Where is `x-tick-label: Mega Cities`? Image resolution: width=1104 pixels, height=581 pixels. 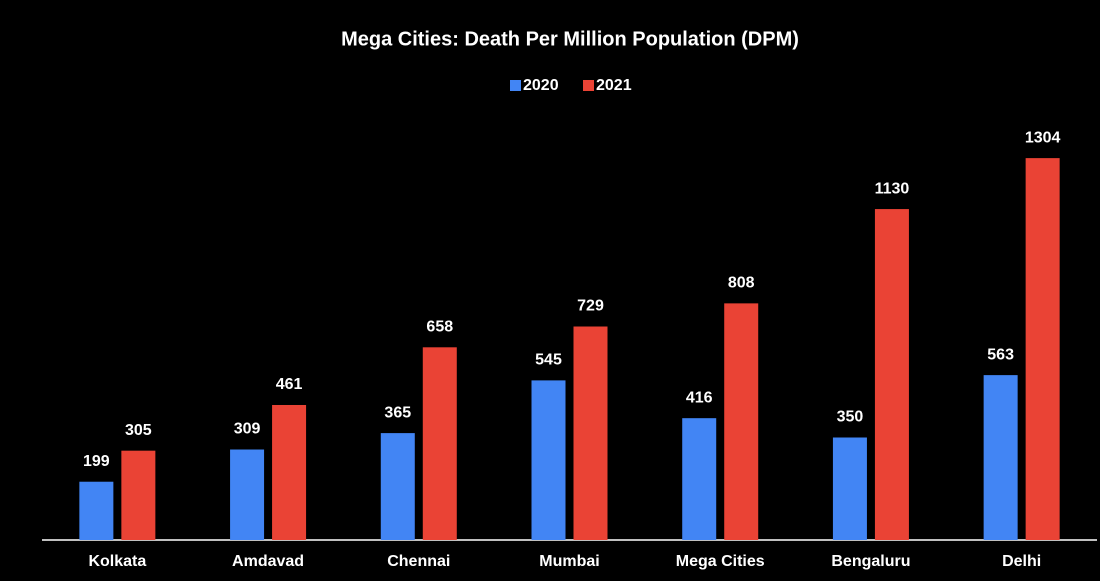 x-tick-label: Mega Cities is located at coordinates (720, 561).